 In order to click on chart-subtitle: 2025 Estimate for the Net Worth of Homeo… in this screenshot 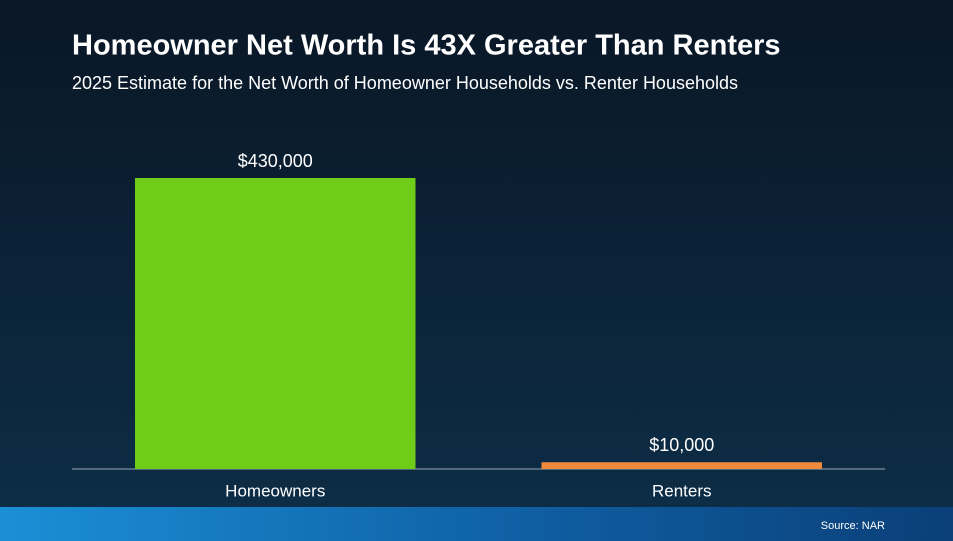, I will do `click(405, 83)`.